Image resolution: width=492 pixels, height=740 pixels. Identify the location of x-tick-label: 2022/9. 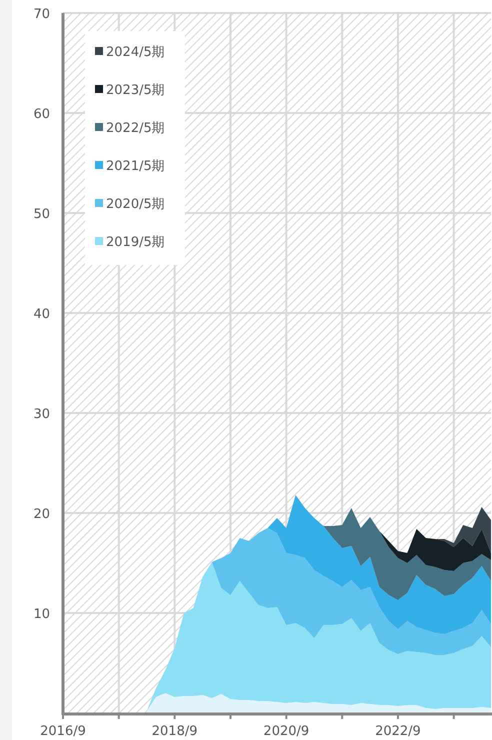
(398, 731).